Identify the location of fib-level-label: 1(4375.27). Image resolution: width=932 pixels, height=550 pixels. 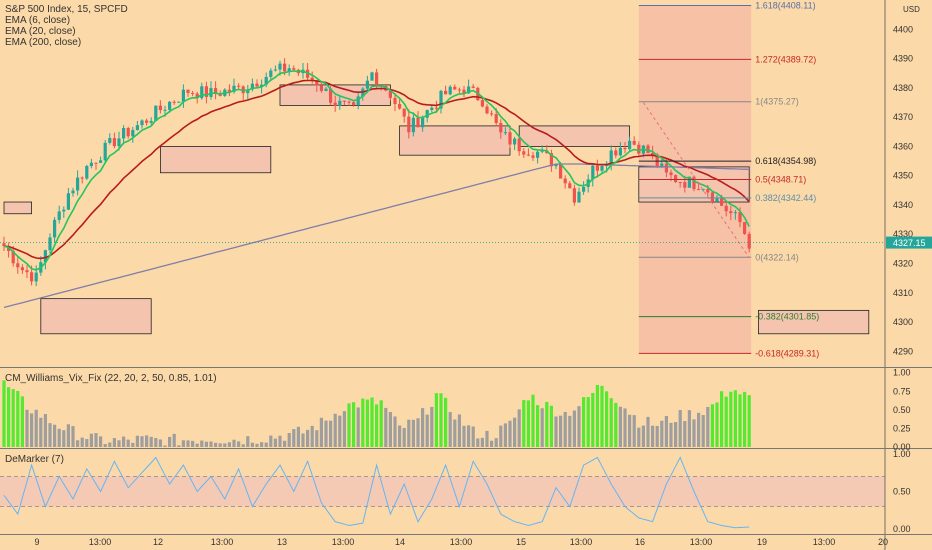
(777, 102).